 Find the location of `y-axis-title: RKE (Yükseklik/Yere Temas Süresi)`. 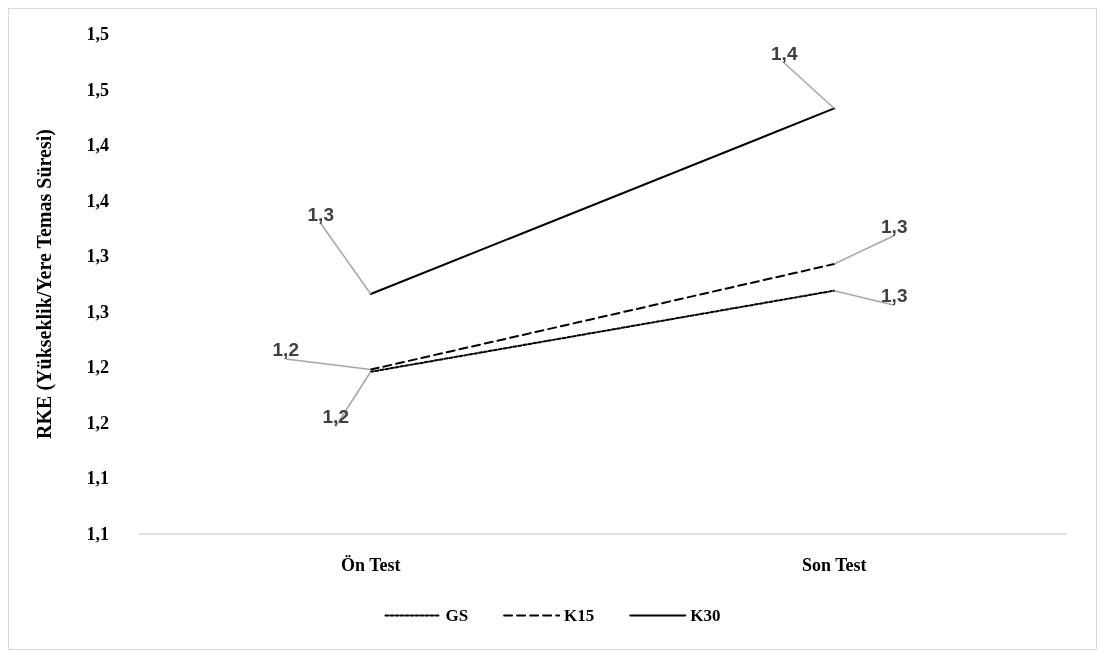

y-axis-title: RKE (Yükseklik/Yere Temas Süresi) is located at coordinates (44, 284).